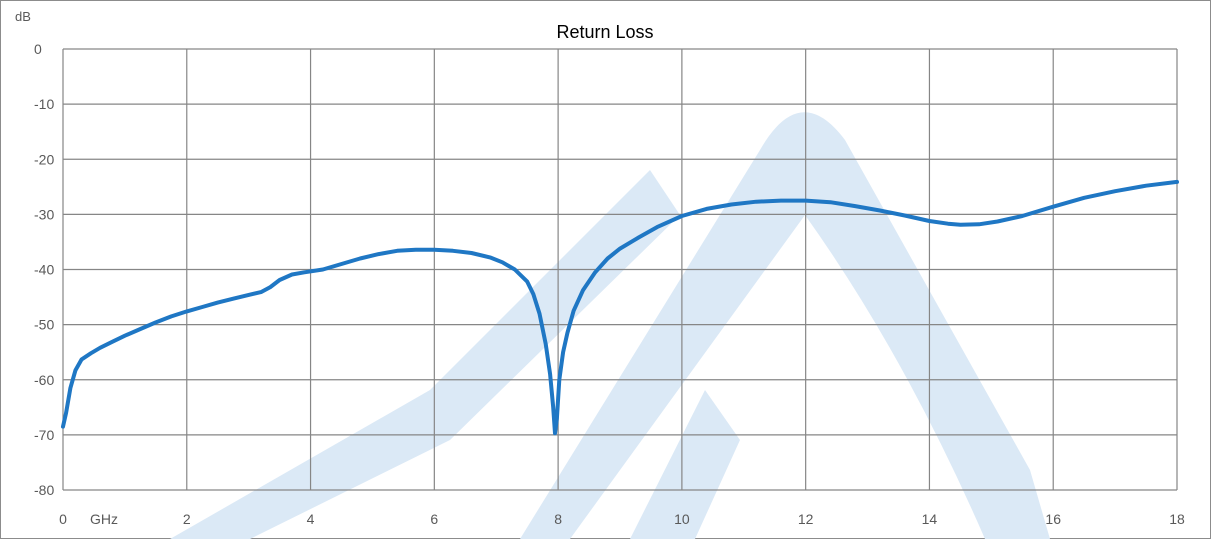 The height and width of the screenshot is (539, 1211). I want to click on x-tick-label: 8, so click(558, 519).